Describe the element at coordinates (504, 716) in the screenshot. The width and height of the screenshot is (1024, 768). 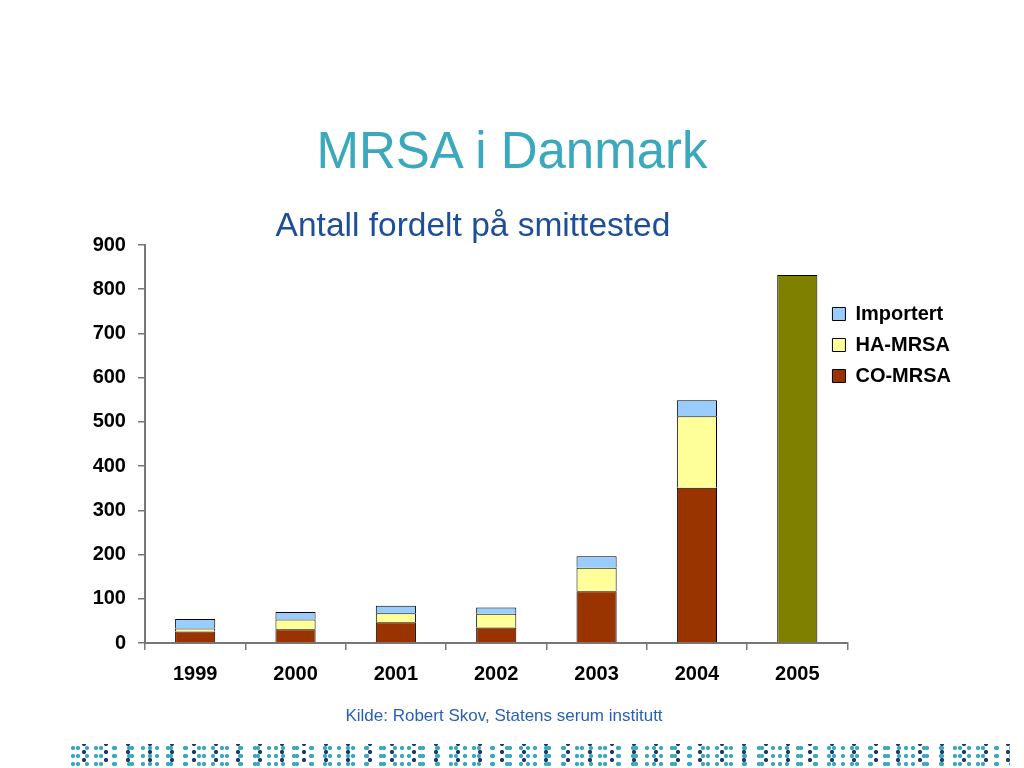
I see `text: Kilde: Robert Skov, Statens serum institutt` at that location.